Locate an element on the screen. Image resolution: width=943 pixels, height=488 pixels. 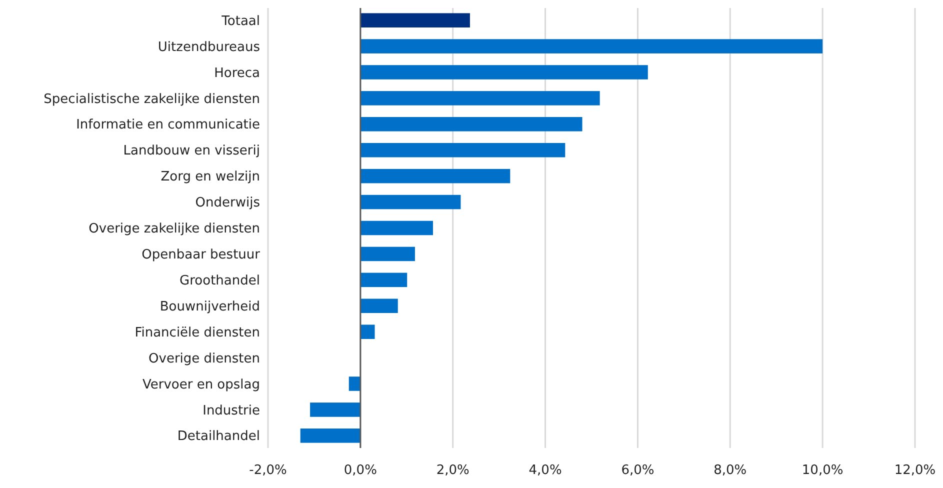
x-tick-label: 2,0% is located at coordinates (453, 470).